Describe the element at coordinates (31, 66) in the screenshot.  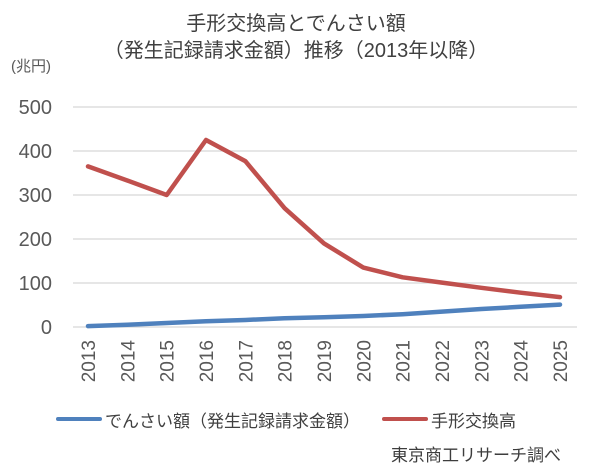
I see `y-axis-unit-label: (兆円)` at that location.